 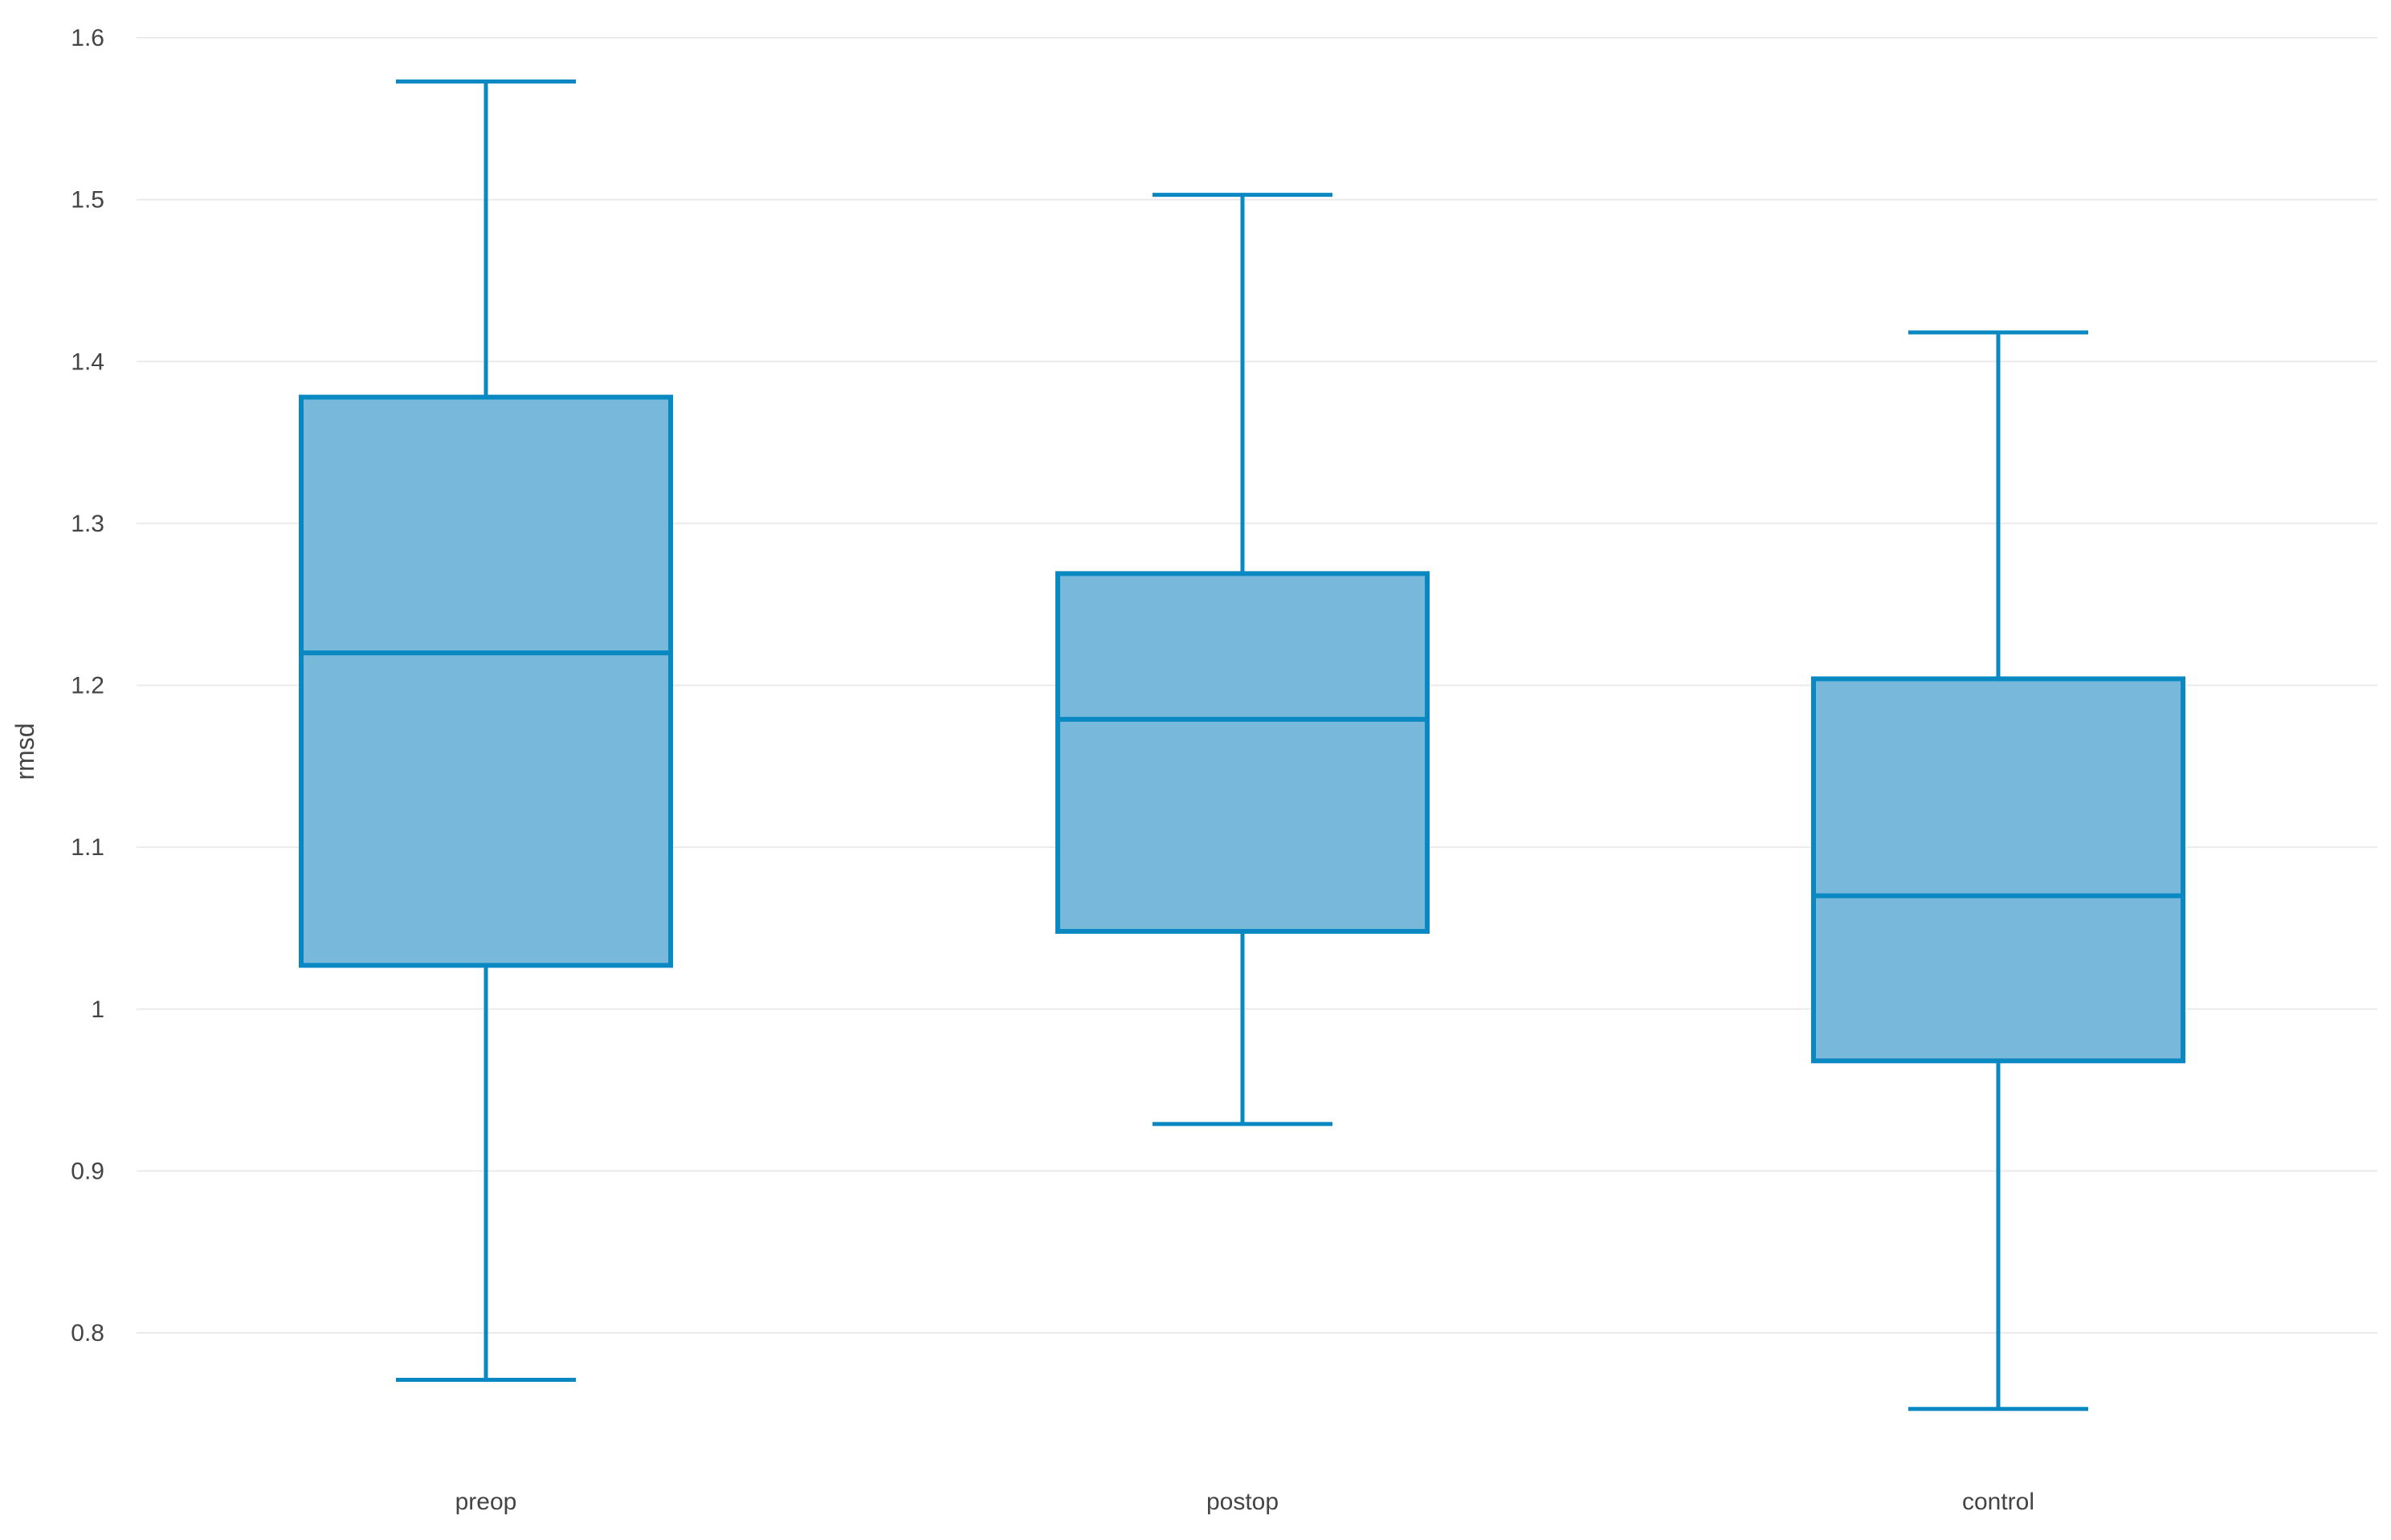 I want to click on x-tick-label: control, so click(x=1998, y=1502).